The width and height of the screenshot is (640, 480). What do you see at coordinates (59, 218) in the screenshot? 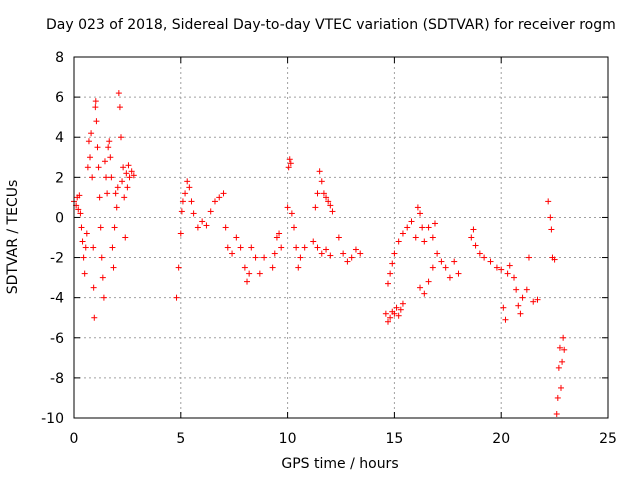
I see `y-tick-label: 0` at bounding box center [59, 218].